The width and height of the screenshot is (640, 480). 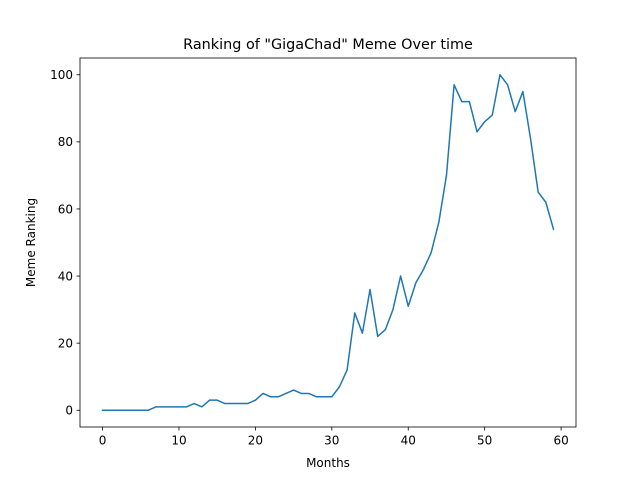 What do you see at coordinates (255, 441) in the screenshot?
I see `x-tick-label: 20` at bounding box center [255, 441].